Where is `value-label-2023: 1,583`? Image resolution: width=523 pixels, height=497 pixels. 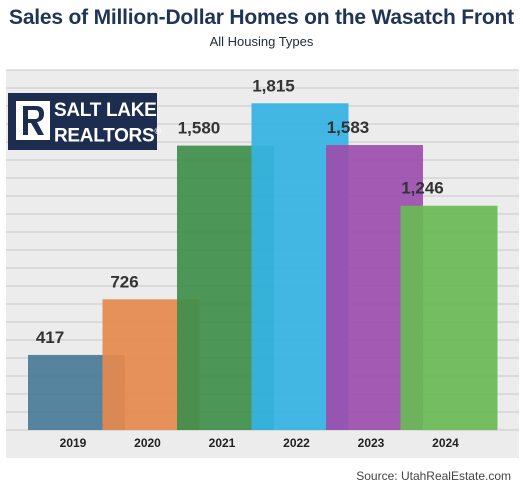
value-label-2023: 1,583 is located at coordinates (348, 127).